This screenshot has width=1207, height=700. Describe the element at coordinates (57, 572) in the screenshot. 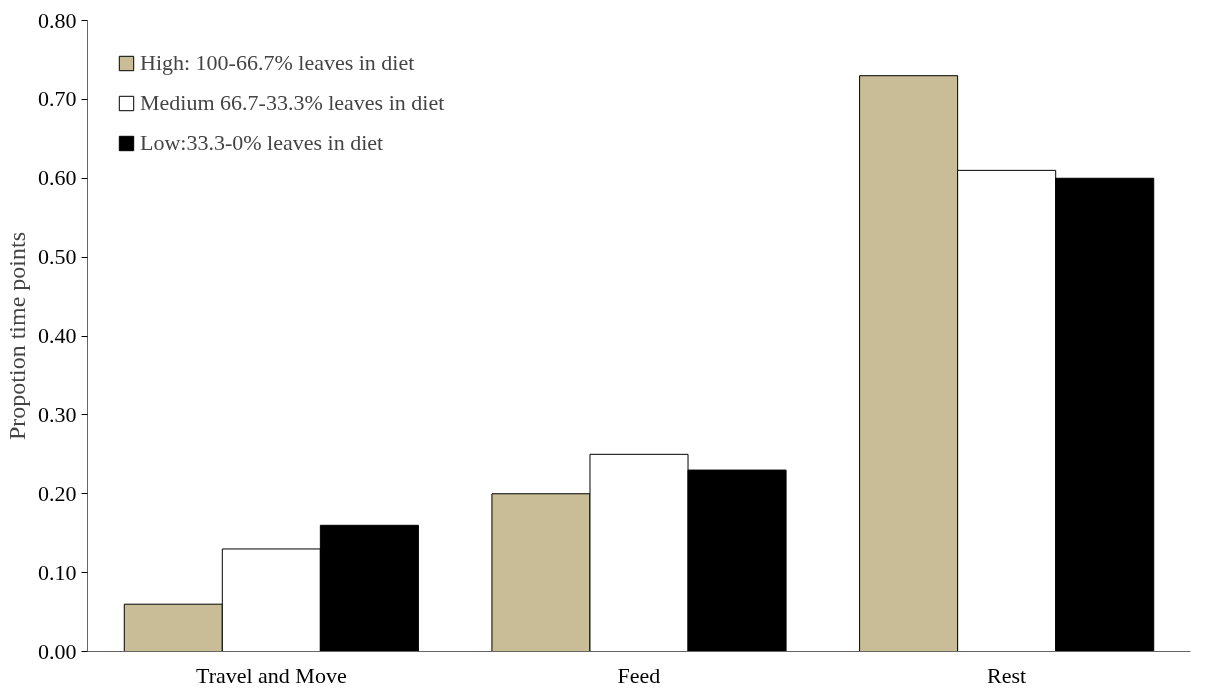

I see `y-tick-label: 0.10` at that location.